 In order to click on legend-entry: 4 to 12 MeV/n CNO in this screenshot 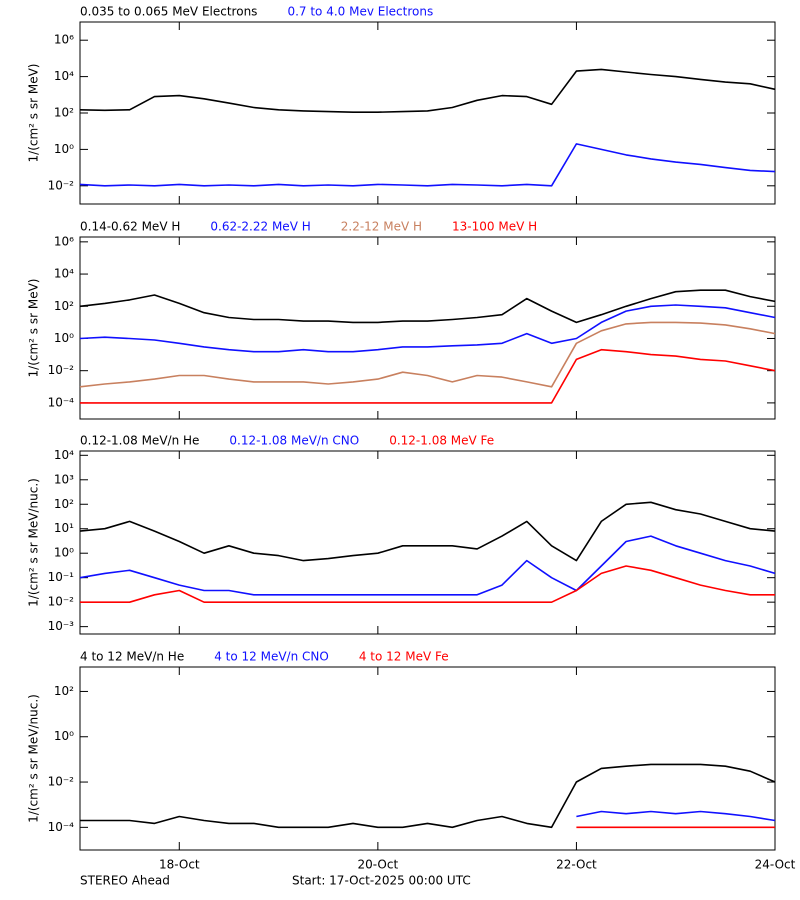, I will do `click(271, 657)`.